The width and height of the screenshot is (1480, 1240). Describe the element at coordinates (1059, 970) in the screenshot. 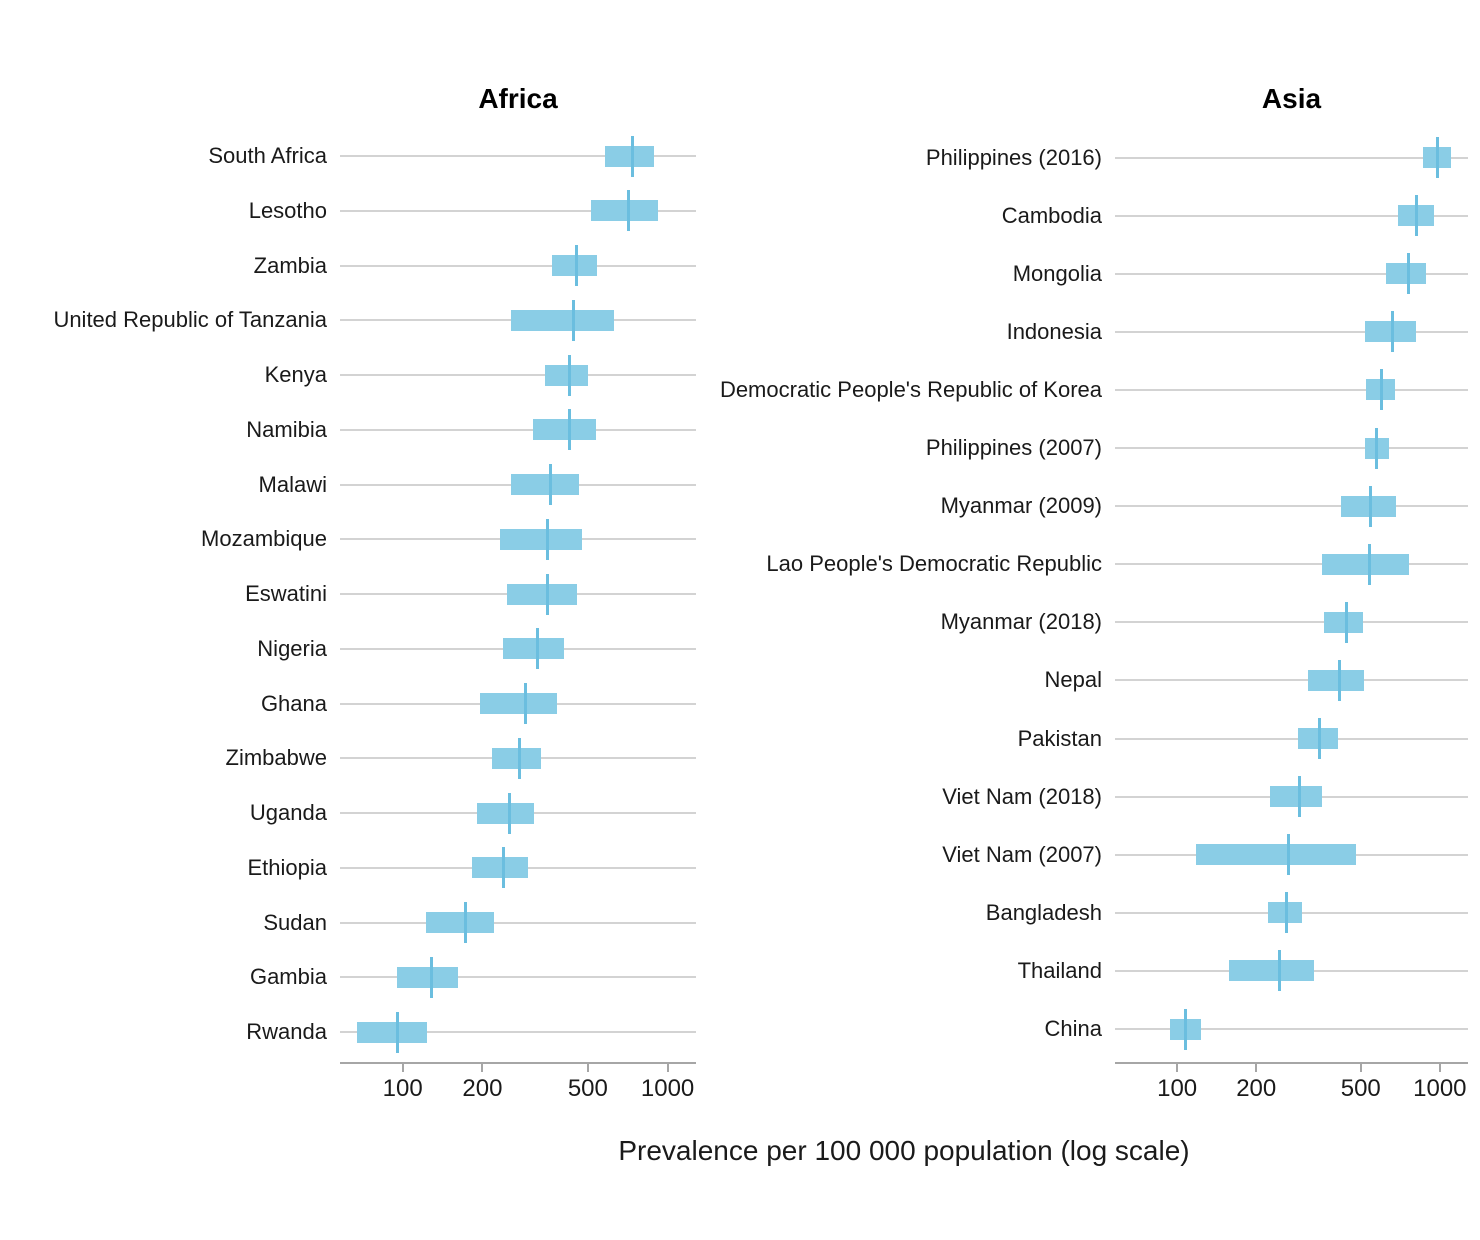

I see `row-label: Thailand` at that location.